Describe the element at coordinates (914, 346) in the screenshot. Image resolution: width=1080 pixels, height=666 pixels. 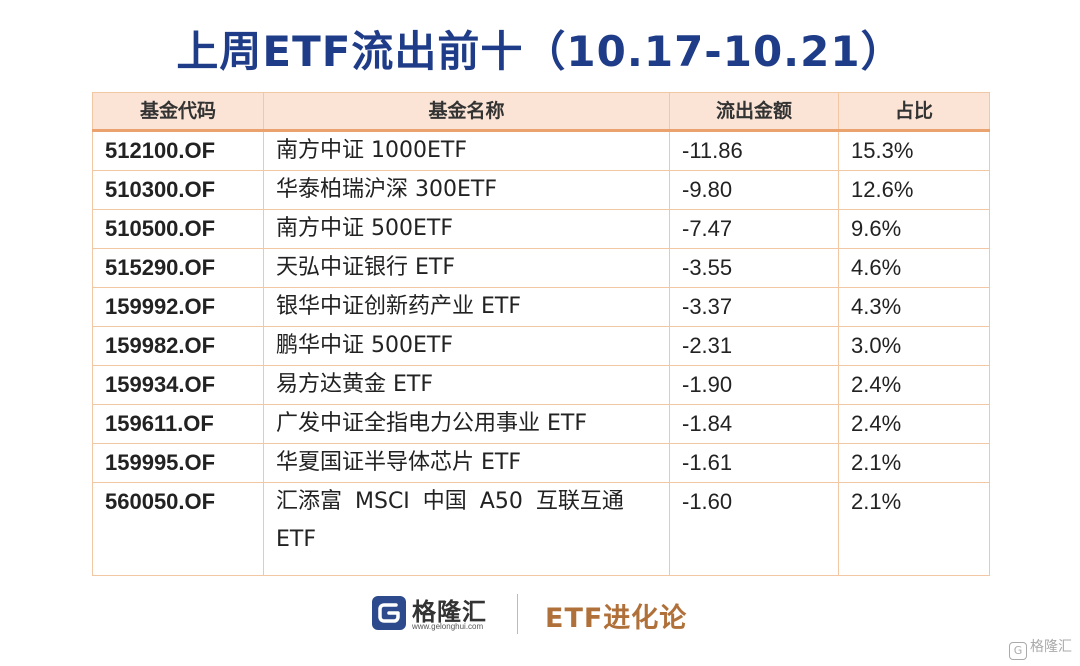
I see `outflow-share: 3.0%` at that location.